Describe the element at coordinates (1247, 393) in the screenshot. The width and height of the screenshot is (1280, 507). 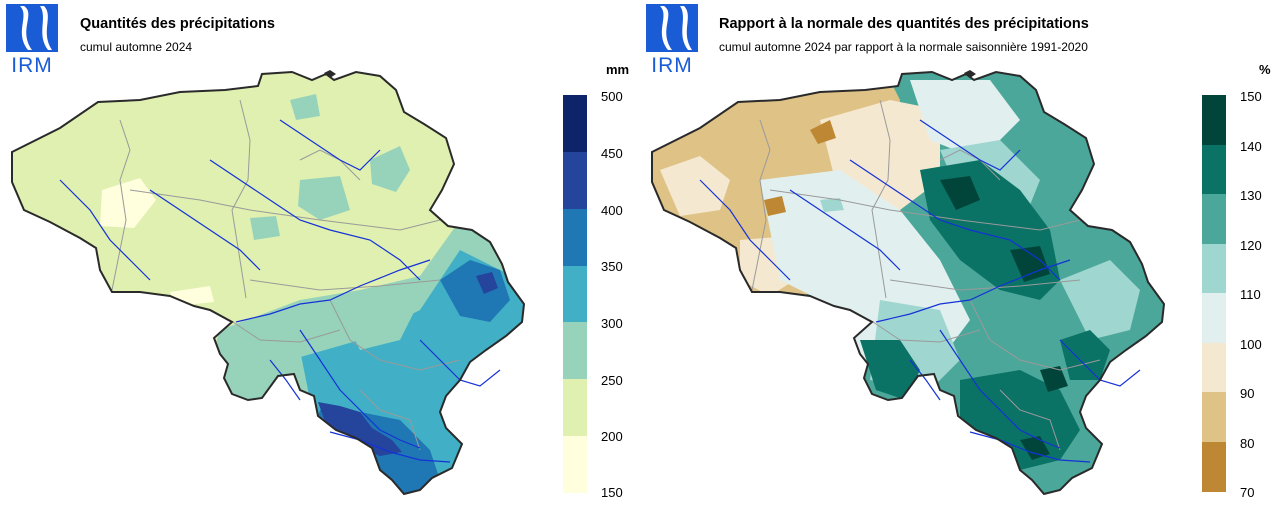
I see `legend-tick: 90` at that location.